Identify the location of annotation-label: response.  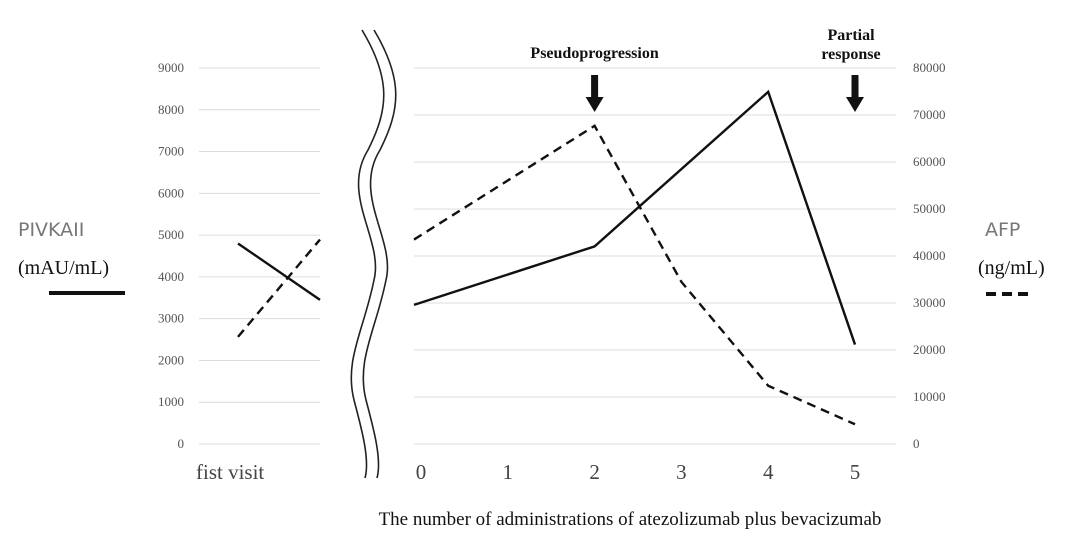
(850, 54).